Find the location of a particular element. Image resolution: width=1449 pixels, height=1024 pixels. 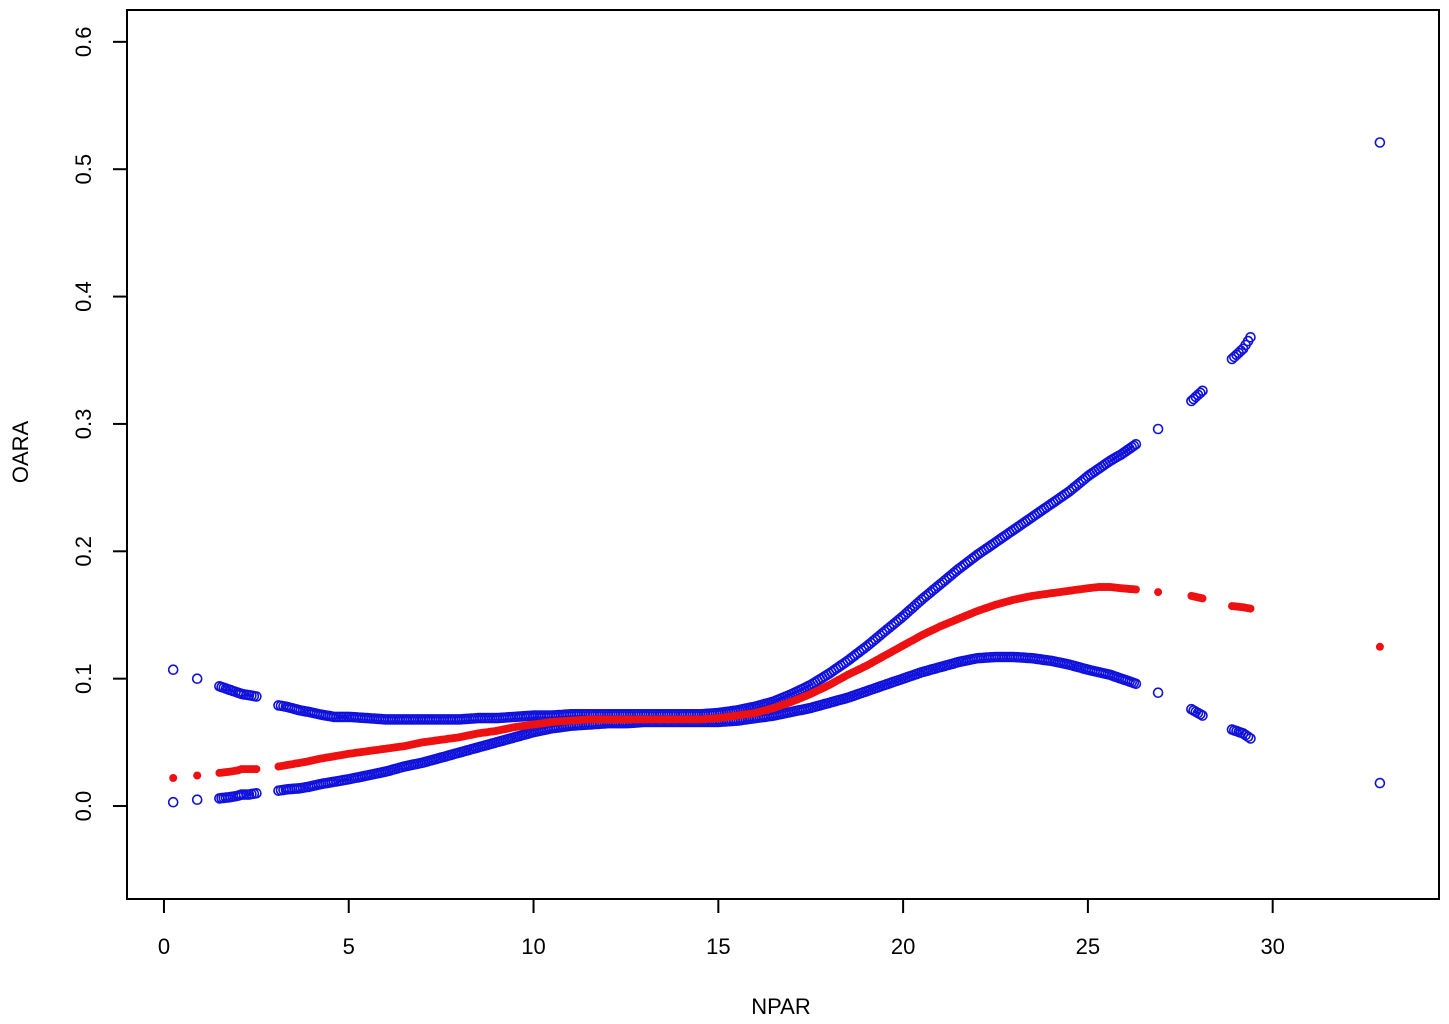

y-tick-label: 0.1 is located at coordinates (83, 678).